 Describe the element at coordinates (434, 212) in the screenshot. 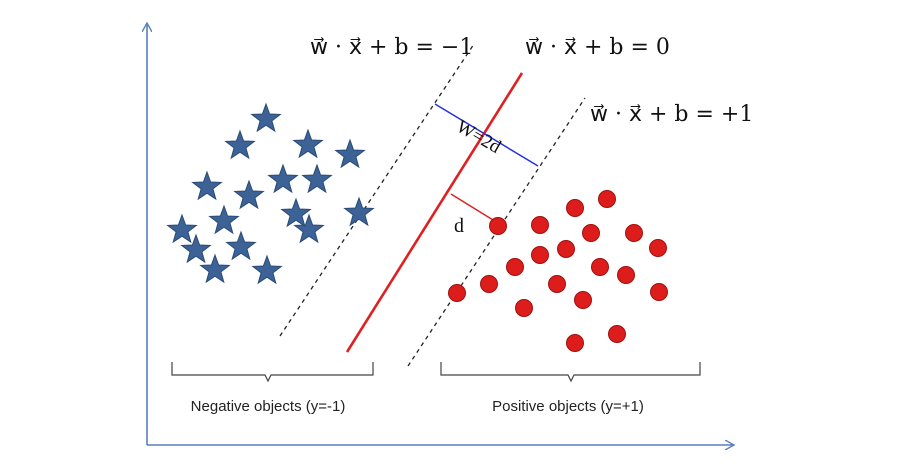

I see `decision-boundary-line` at that location.